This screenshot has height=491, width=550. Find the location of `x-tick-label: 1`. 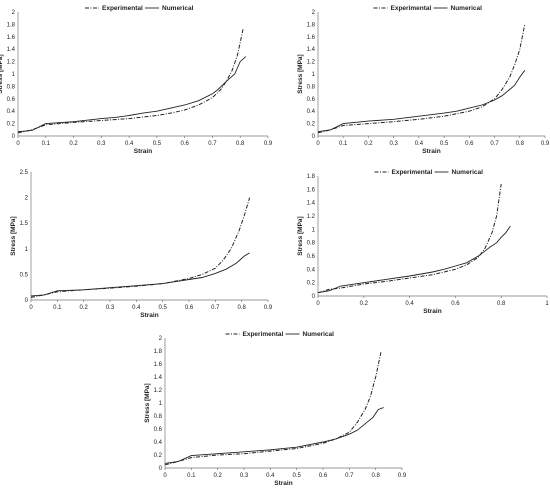

x-tick-label: 1 is located at coordinates (547, 304).